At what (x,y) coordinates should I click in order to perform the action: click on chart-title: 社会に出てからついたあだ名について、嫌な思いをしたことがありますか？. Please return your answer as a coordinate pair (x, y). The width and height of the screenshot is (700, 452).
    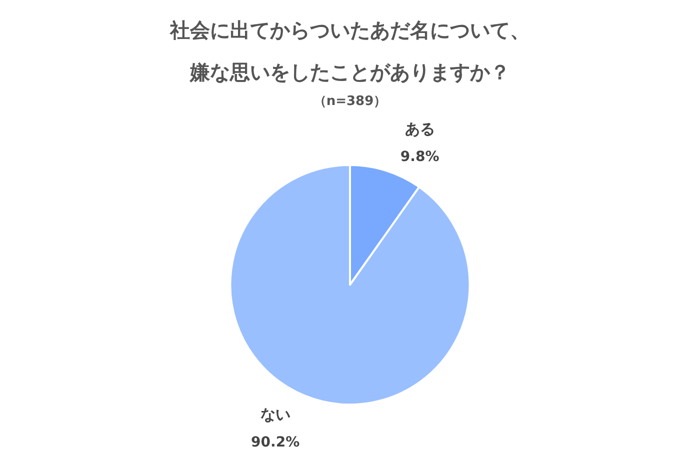
    Looking at the image, I should click on (349, 51).